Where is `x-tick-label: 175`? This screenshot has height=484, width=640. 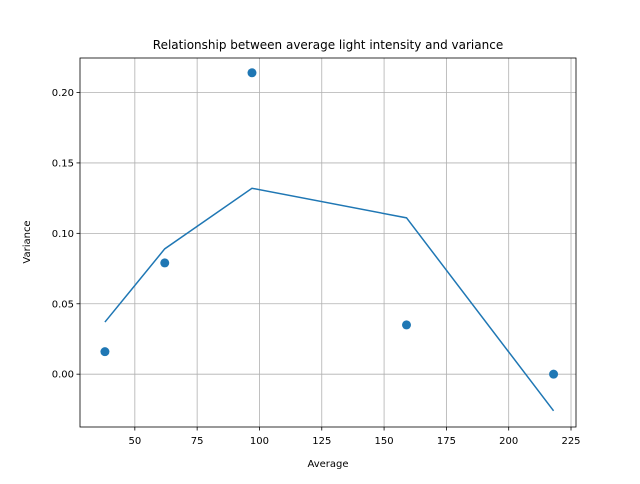 x-tick-label: 175 is located at coordinates (446, 441).